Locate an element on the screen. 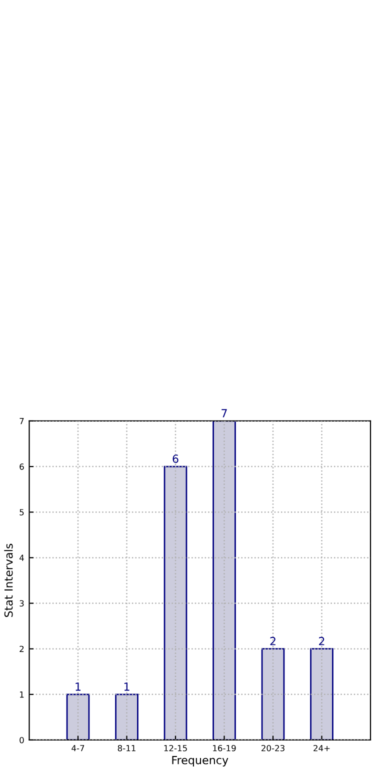 The width and height of the screenshot is (390, 780). y-tick-label: 0 is located at coordinates (22, 740).